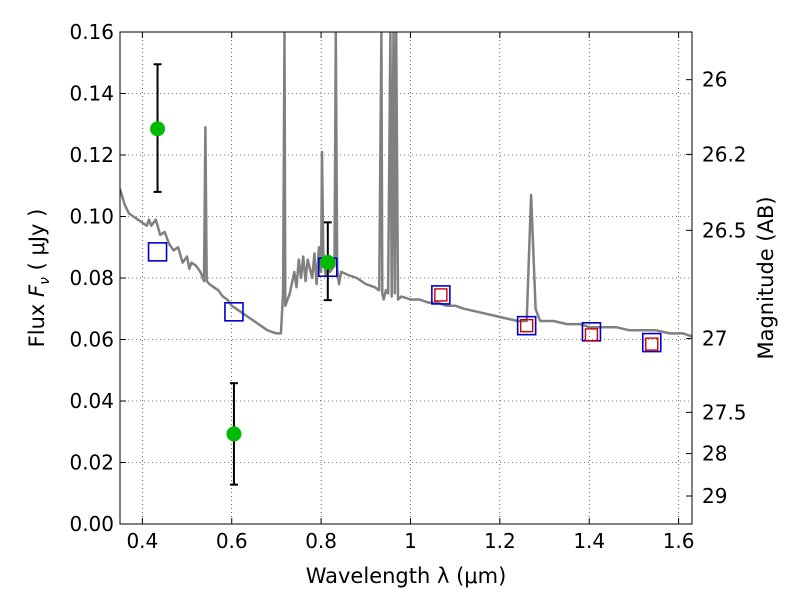 The width and height of the screenshot is (800, 600). What do you see at coordinates (91, 524) in the screenshot?
I see `y-tick-label: 0.00` at bounding box center [91, 524].